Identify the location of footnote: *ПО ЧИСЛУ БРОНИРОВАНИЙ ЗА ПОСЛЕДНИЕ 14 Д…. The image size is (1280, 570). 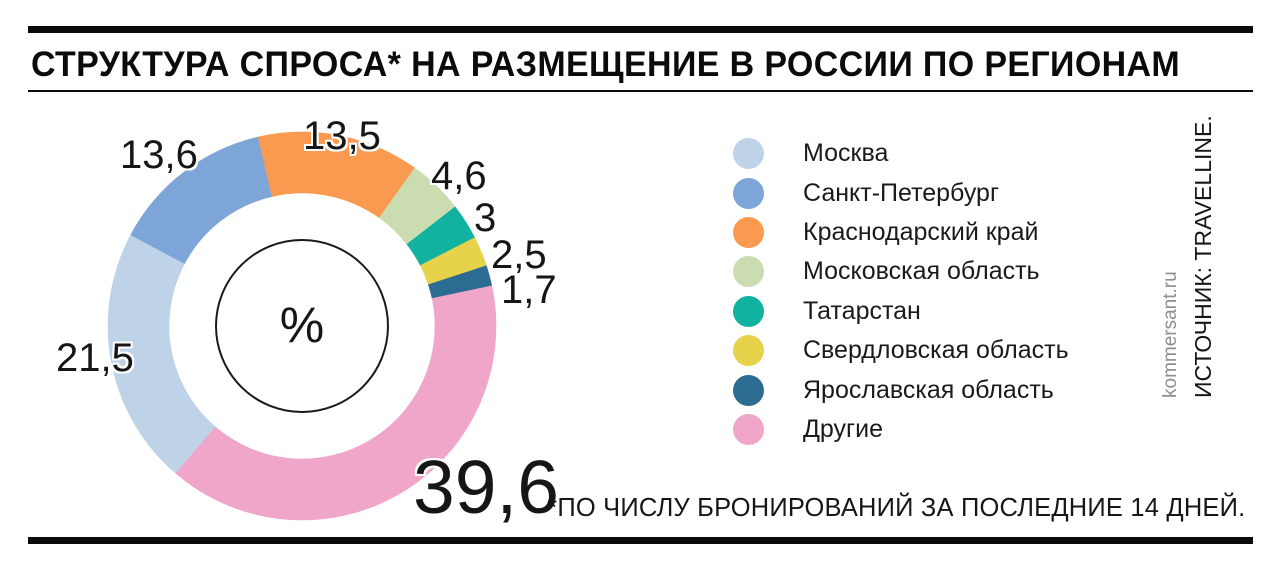
(895, 507).